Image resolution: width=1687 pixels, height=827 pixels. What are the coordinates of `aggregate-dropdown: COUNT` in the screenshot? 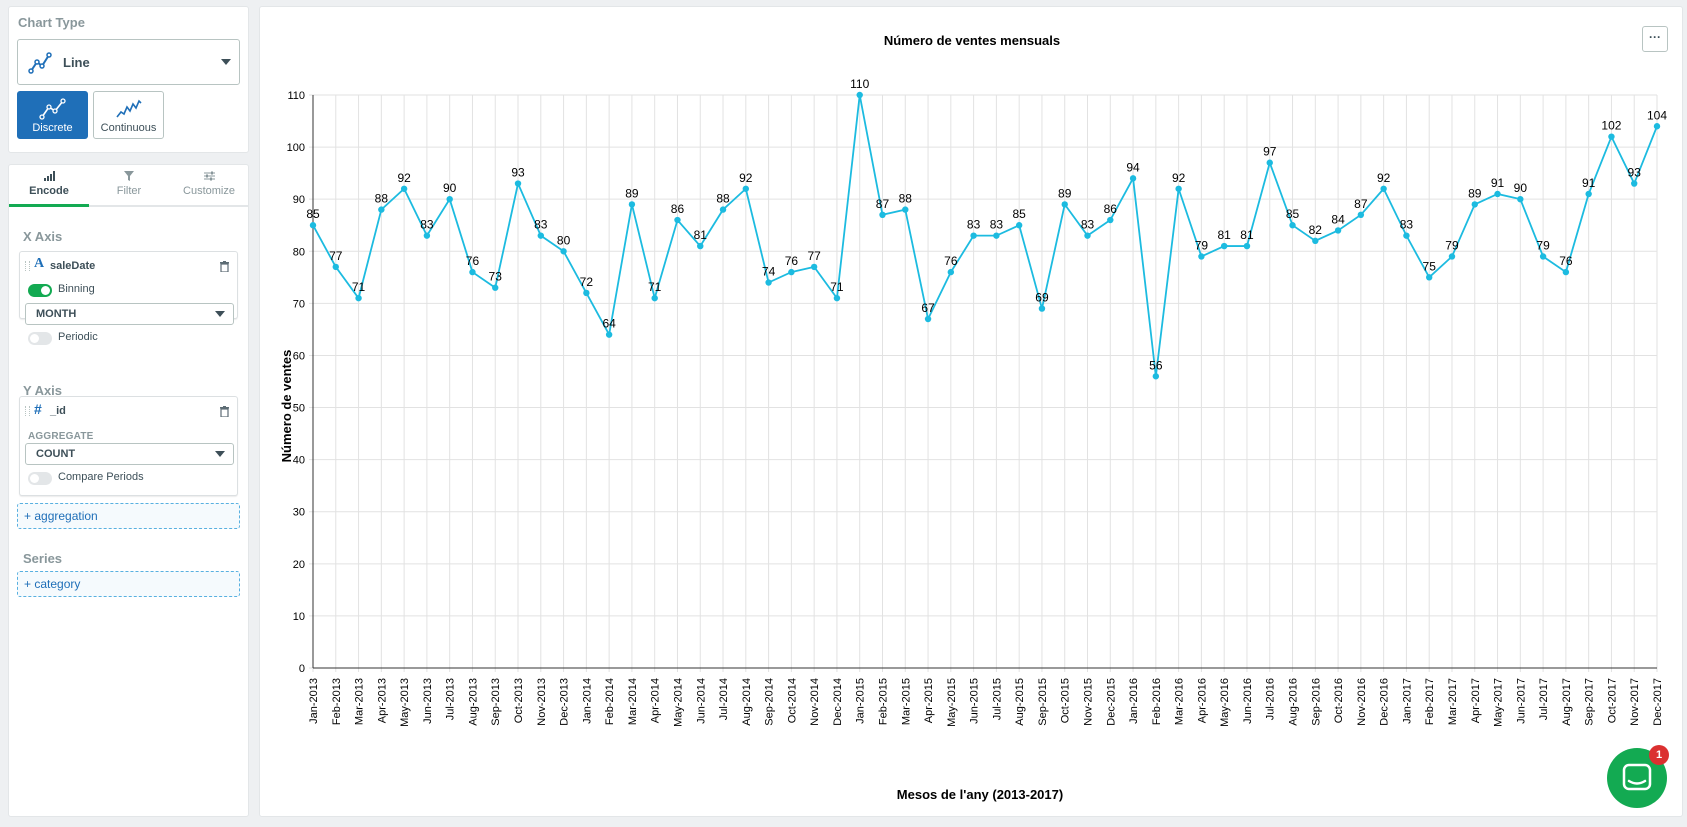 It's located at (129, 454).